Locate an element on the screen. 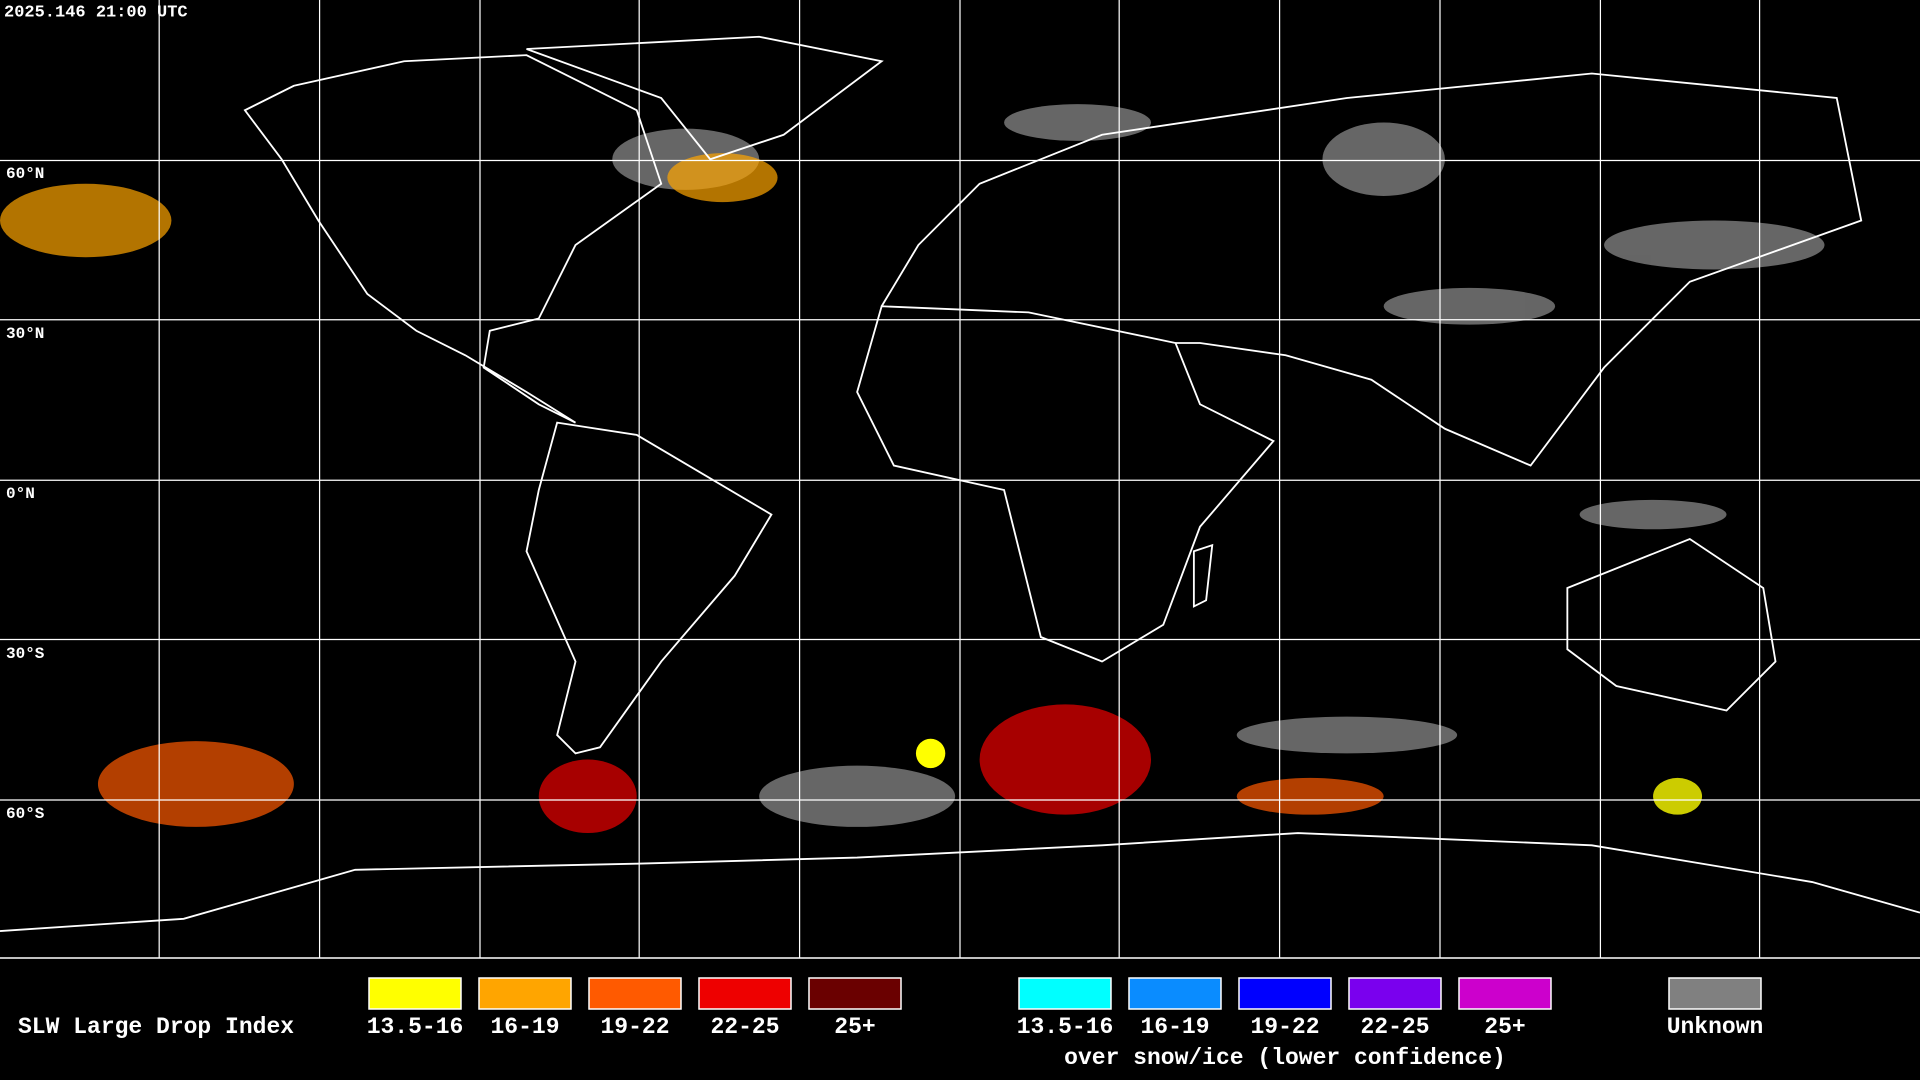 This screenshot has width=1920, height=1080. legend-label: Unknown is located at coordinates (1715, 1027).